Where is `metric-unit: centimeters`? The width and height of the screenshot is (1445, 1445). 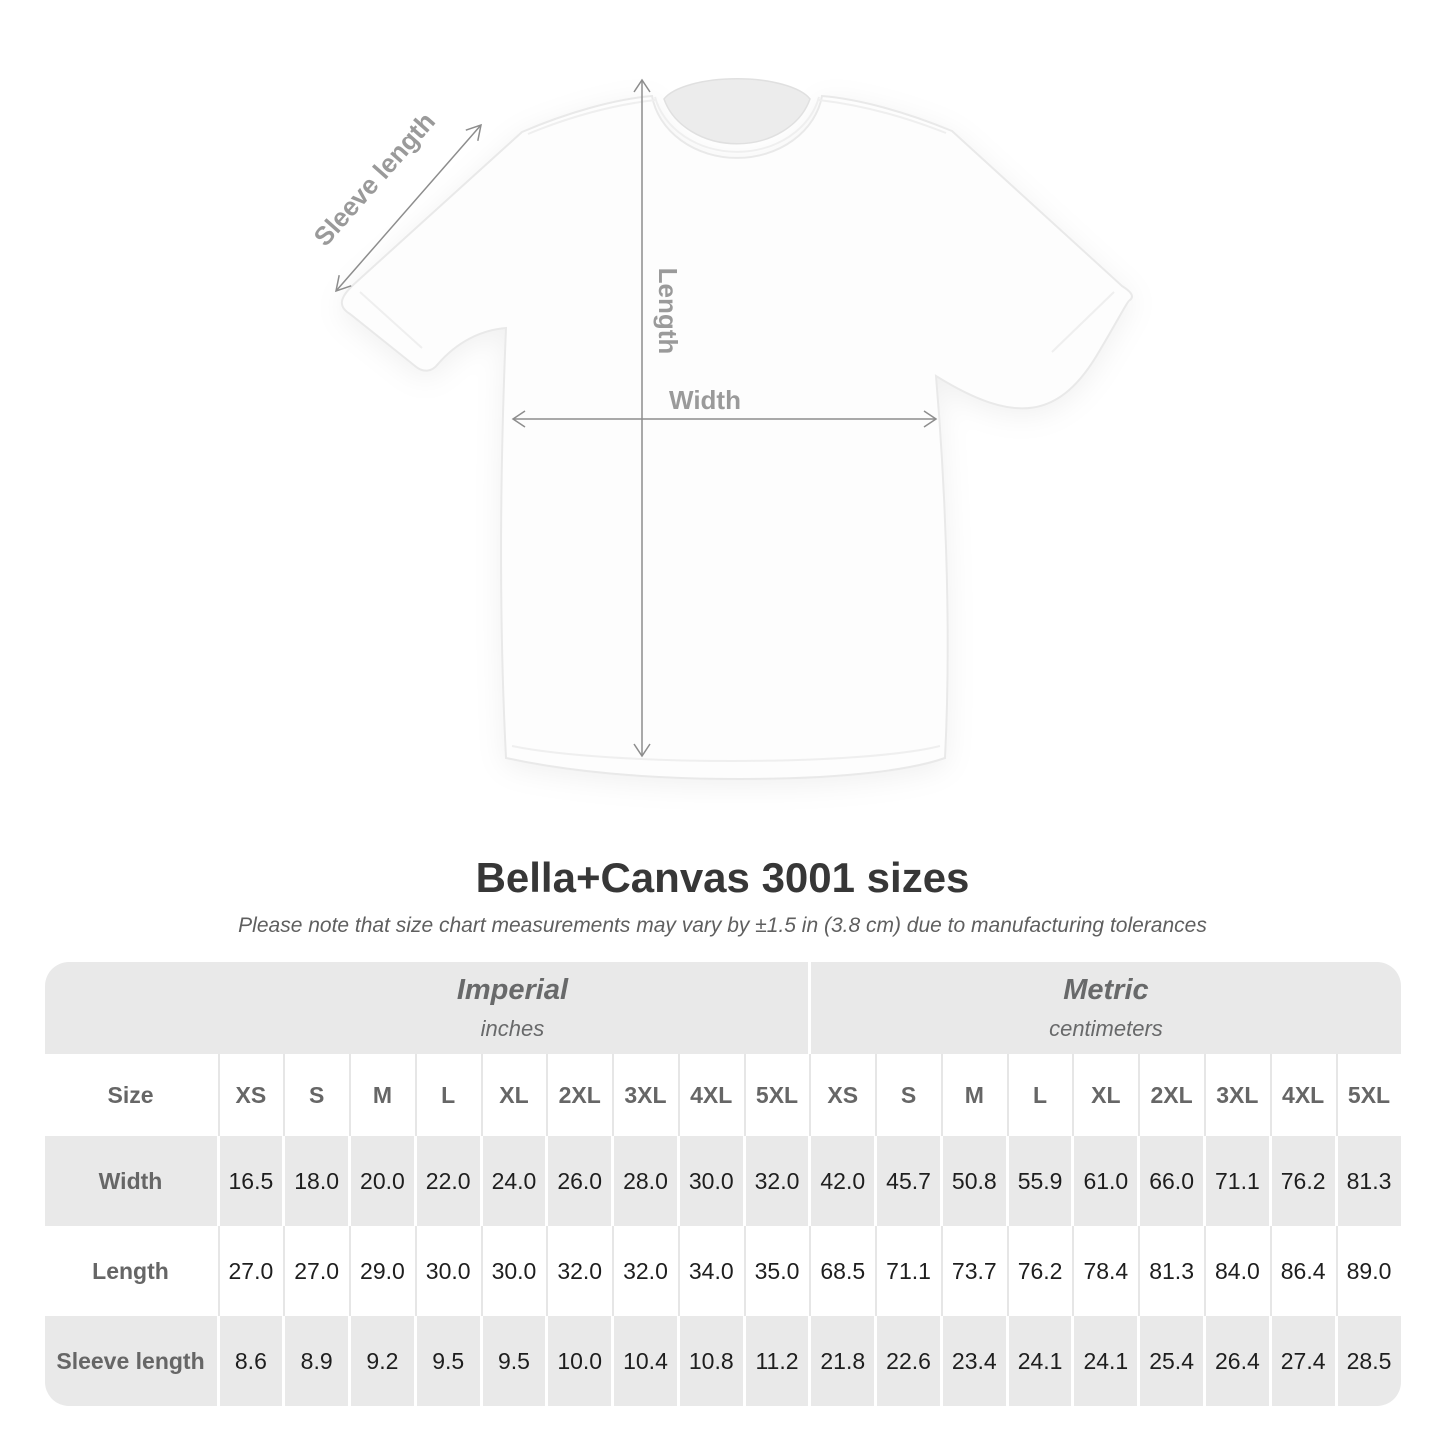 metric-unit: centimeters is located at coordinates (1106, 1029).